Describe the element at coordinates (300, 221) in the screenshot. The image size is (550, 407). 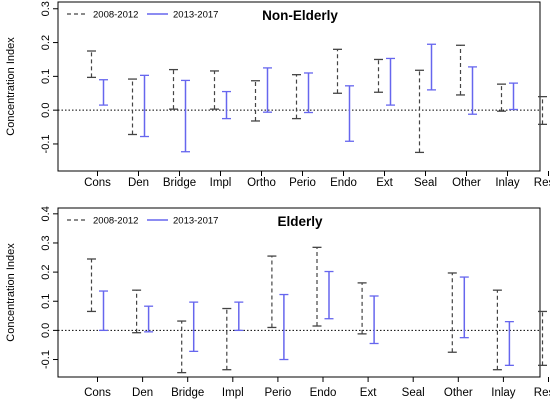
I see `panel-title: Elderly` at that location.